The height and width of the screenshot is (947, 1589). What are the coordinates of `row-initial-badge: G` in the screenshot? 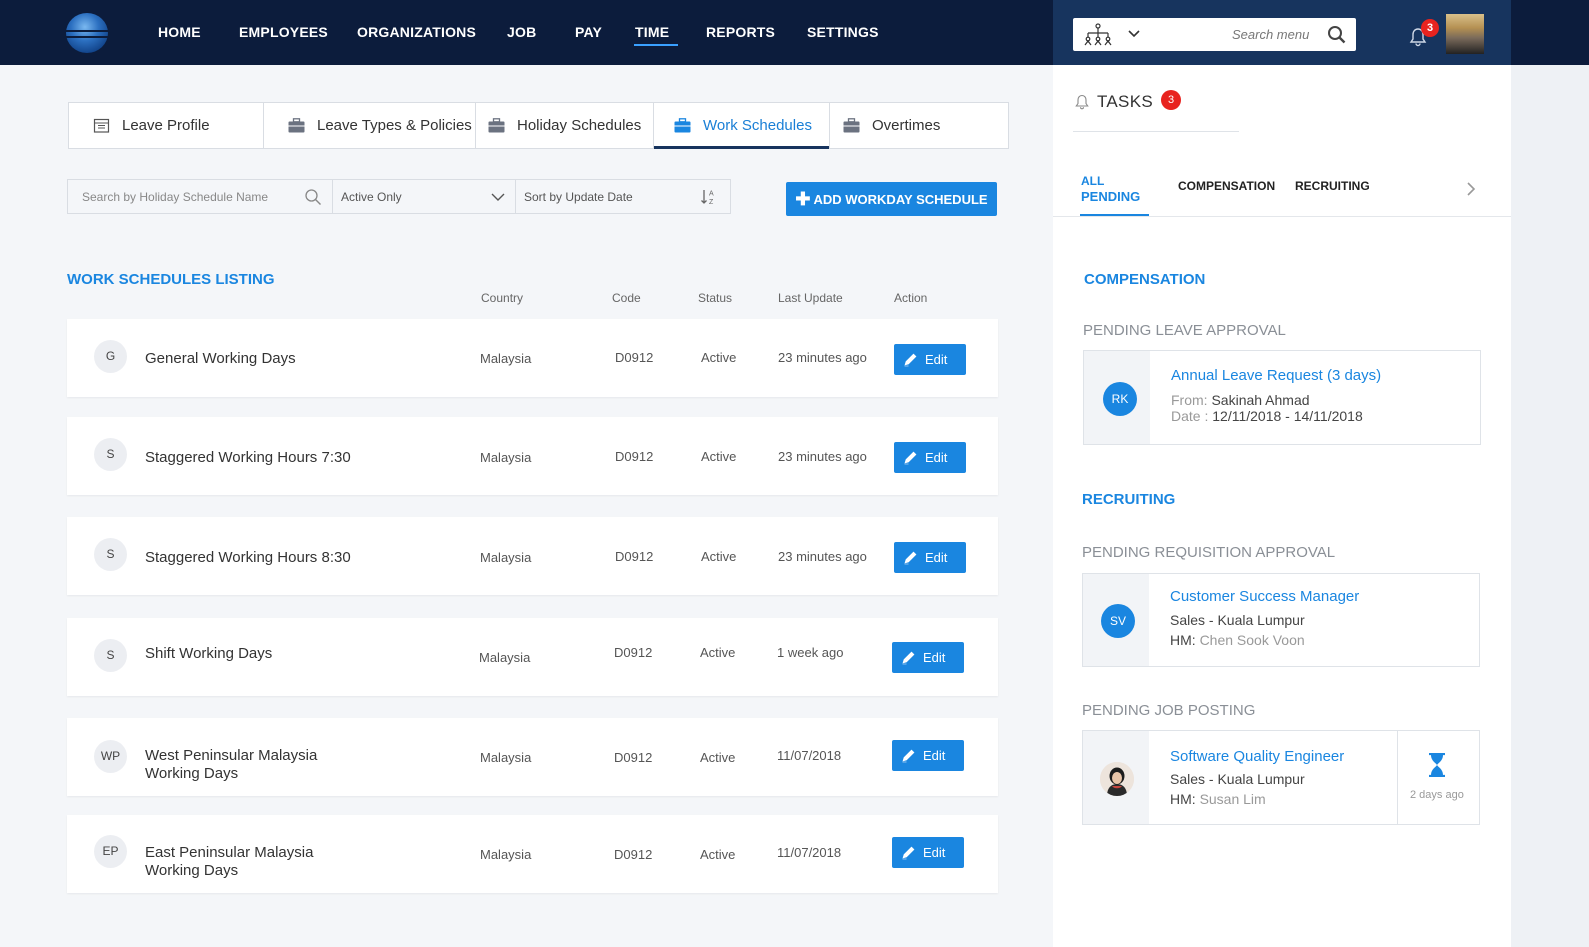 It's located at (110, 356).